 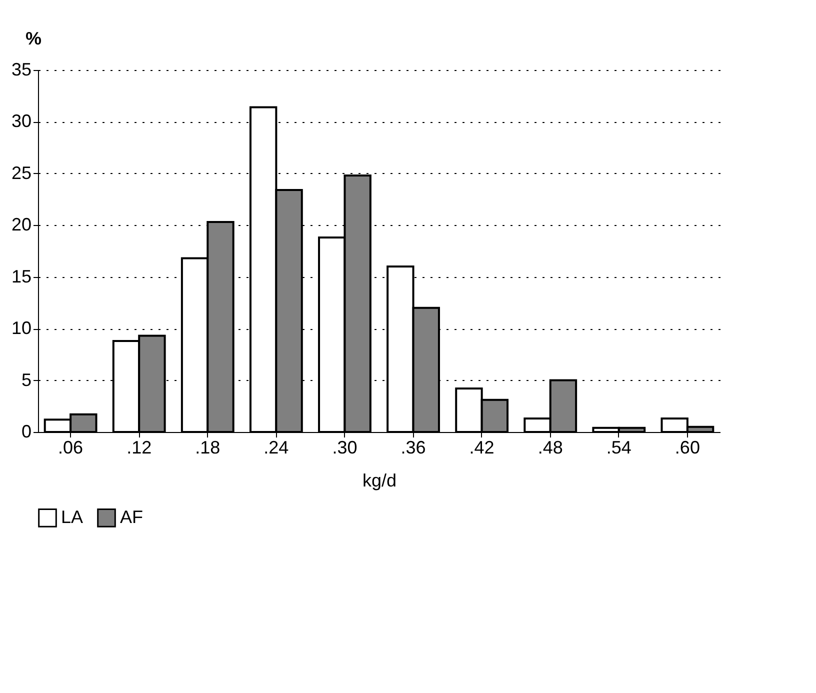 I want to click on legend-label: AF, so click(x=132, y=516).